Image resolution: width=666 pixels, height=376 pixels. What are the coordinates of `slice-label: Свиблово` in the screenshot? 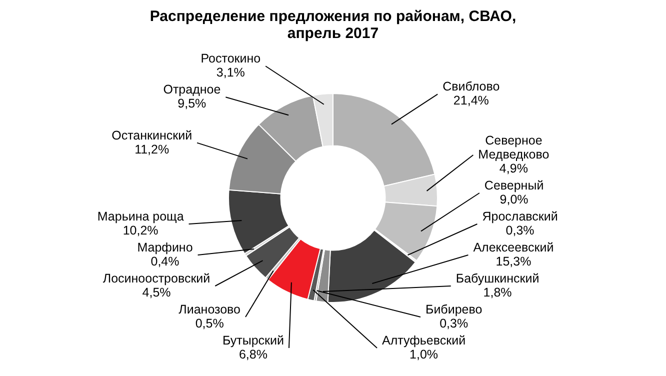 It's located at (471, 87).